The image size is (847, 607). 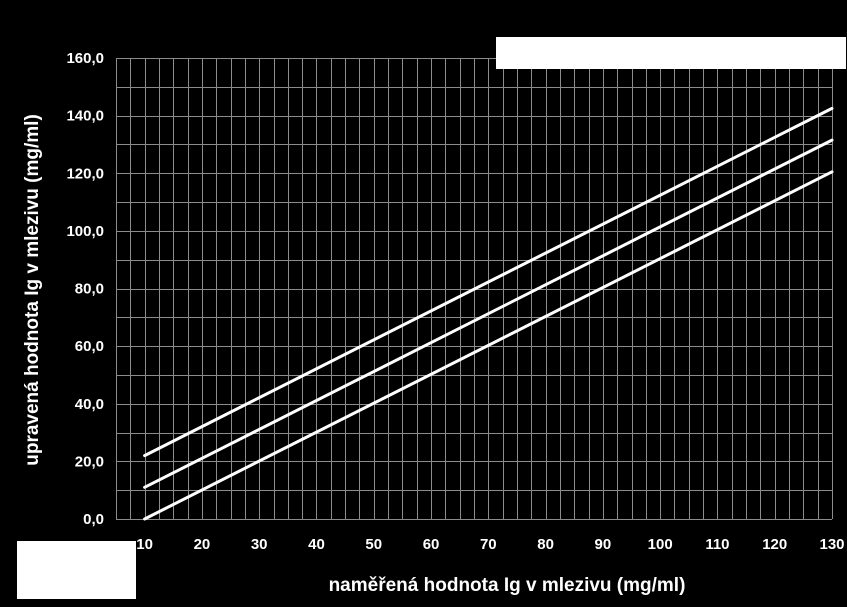 What do you see at coordinates (144, 544) in the screenshot?
I see `x-tick-label: 10` at bounding box center [144, 544].